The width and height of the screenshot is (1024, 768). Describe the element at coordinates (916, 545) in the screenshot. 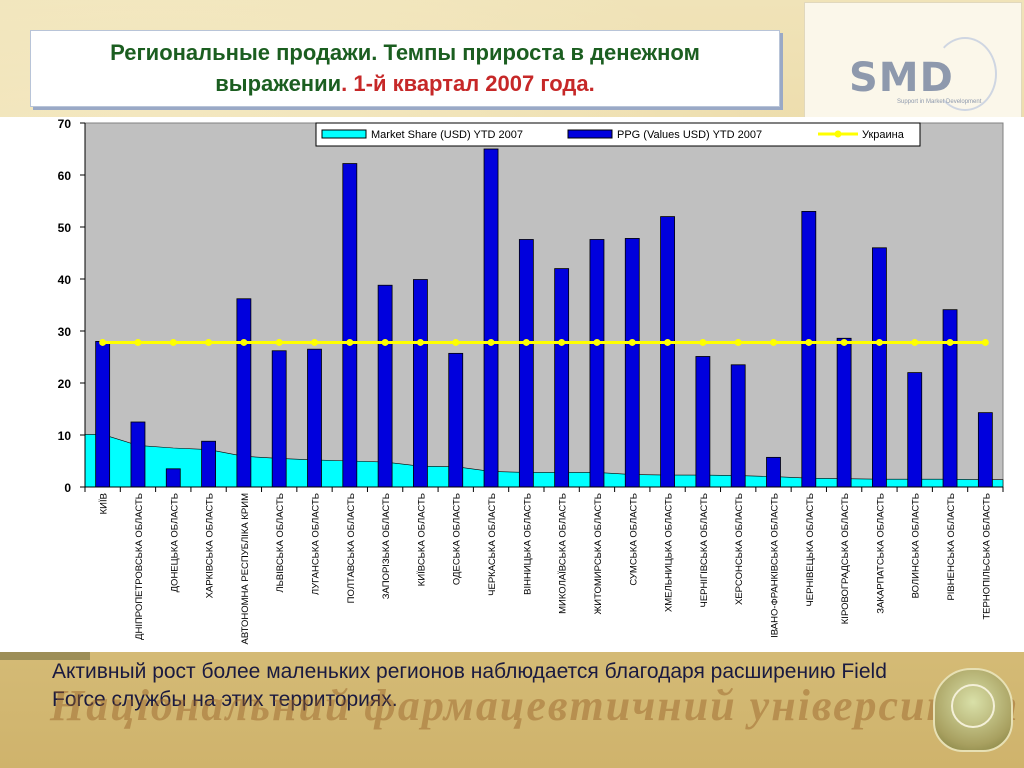

I see `x-tick-label-23: ВОЛИНСЬКА ОБЛАСТЬ` at that location.